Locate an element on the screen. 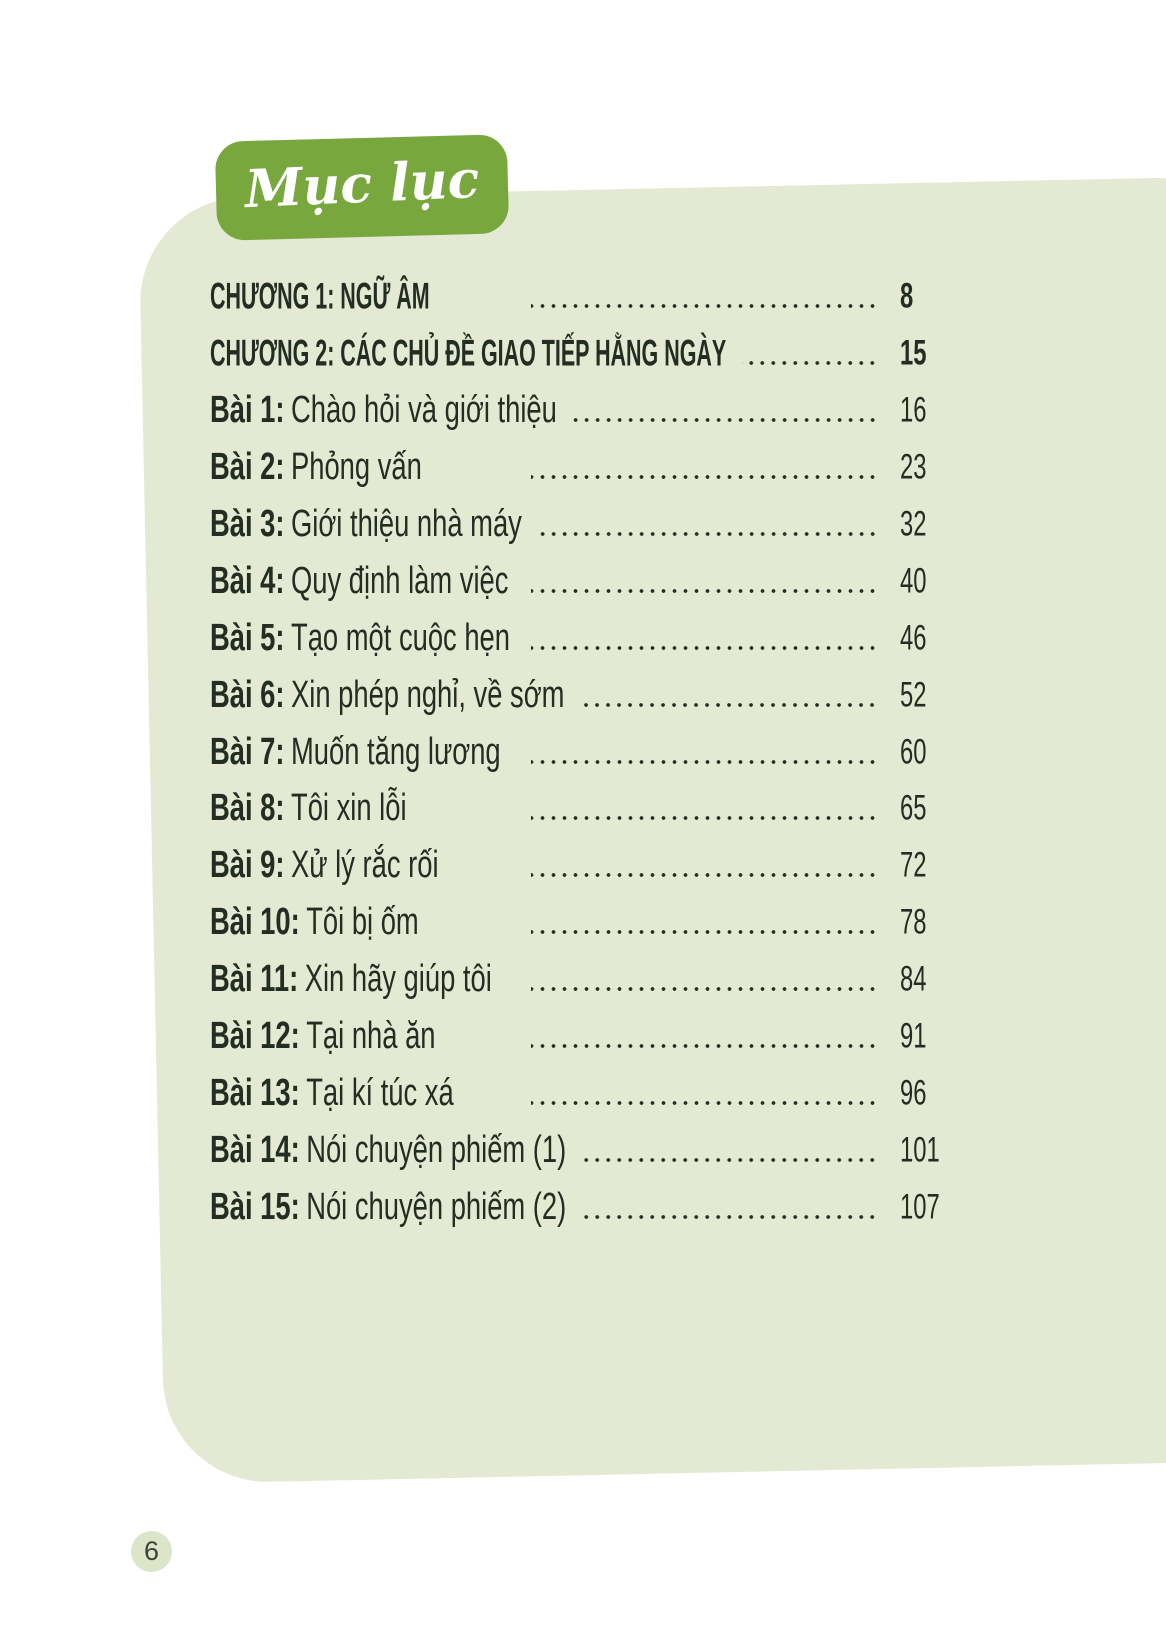 The height and width of the screenshot is (1646, 1166). toc-entry-label: Bài 1: Chào hỏi và giới thiệu is located at coordinates (383, 410).